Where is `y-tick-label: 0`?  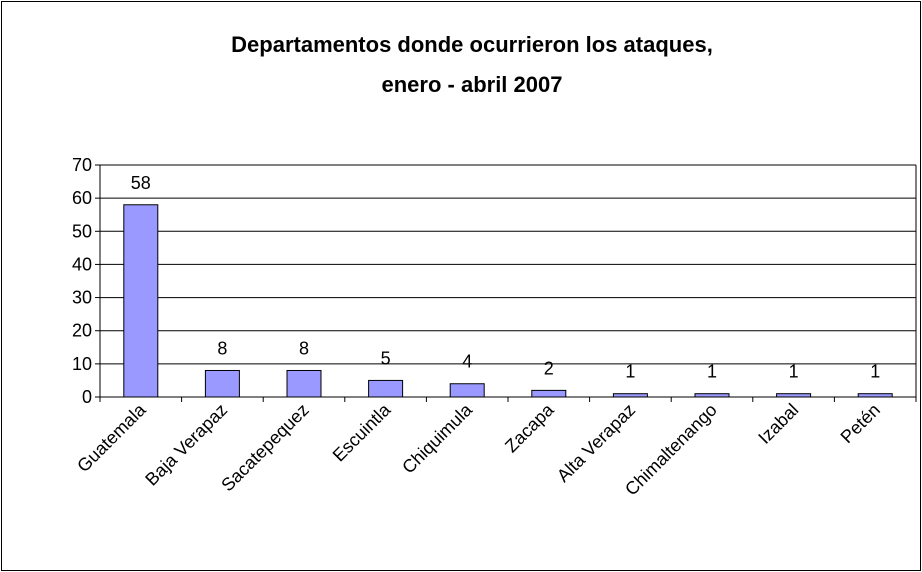 y-tick-label: 0 is located at coordinates (87, 397).